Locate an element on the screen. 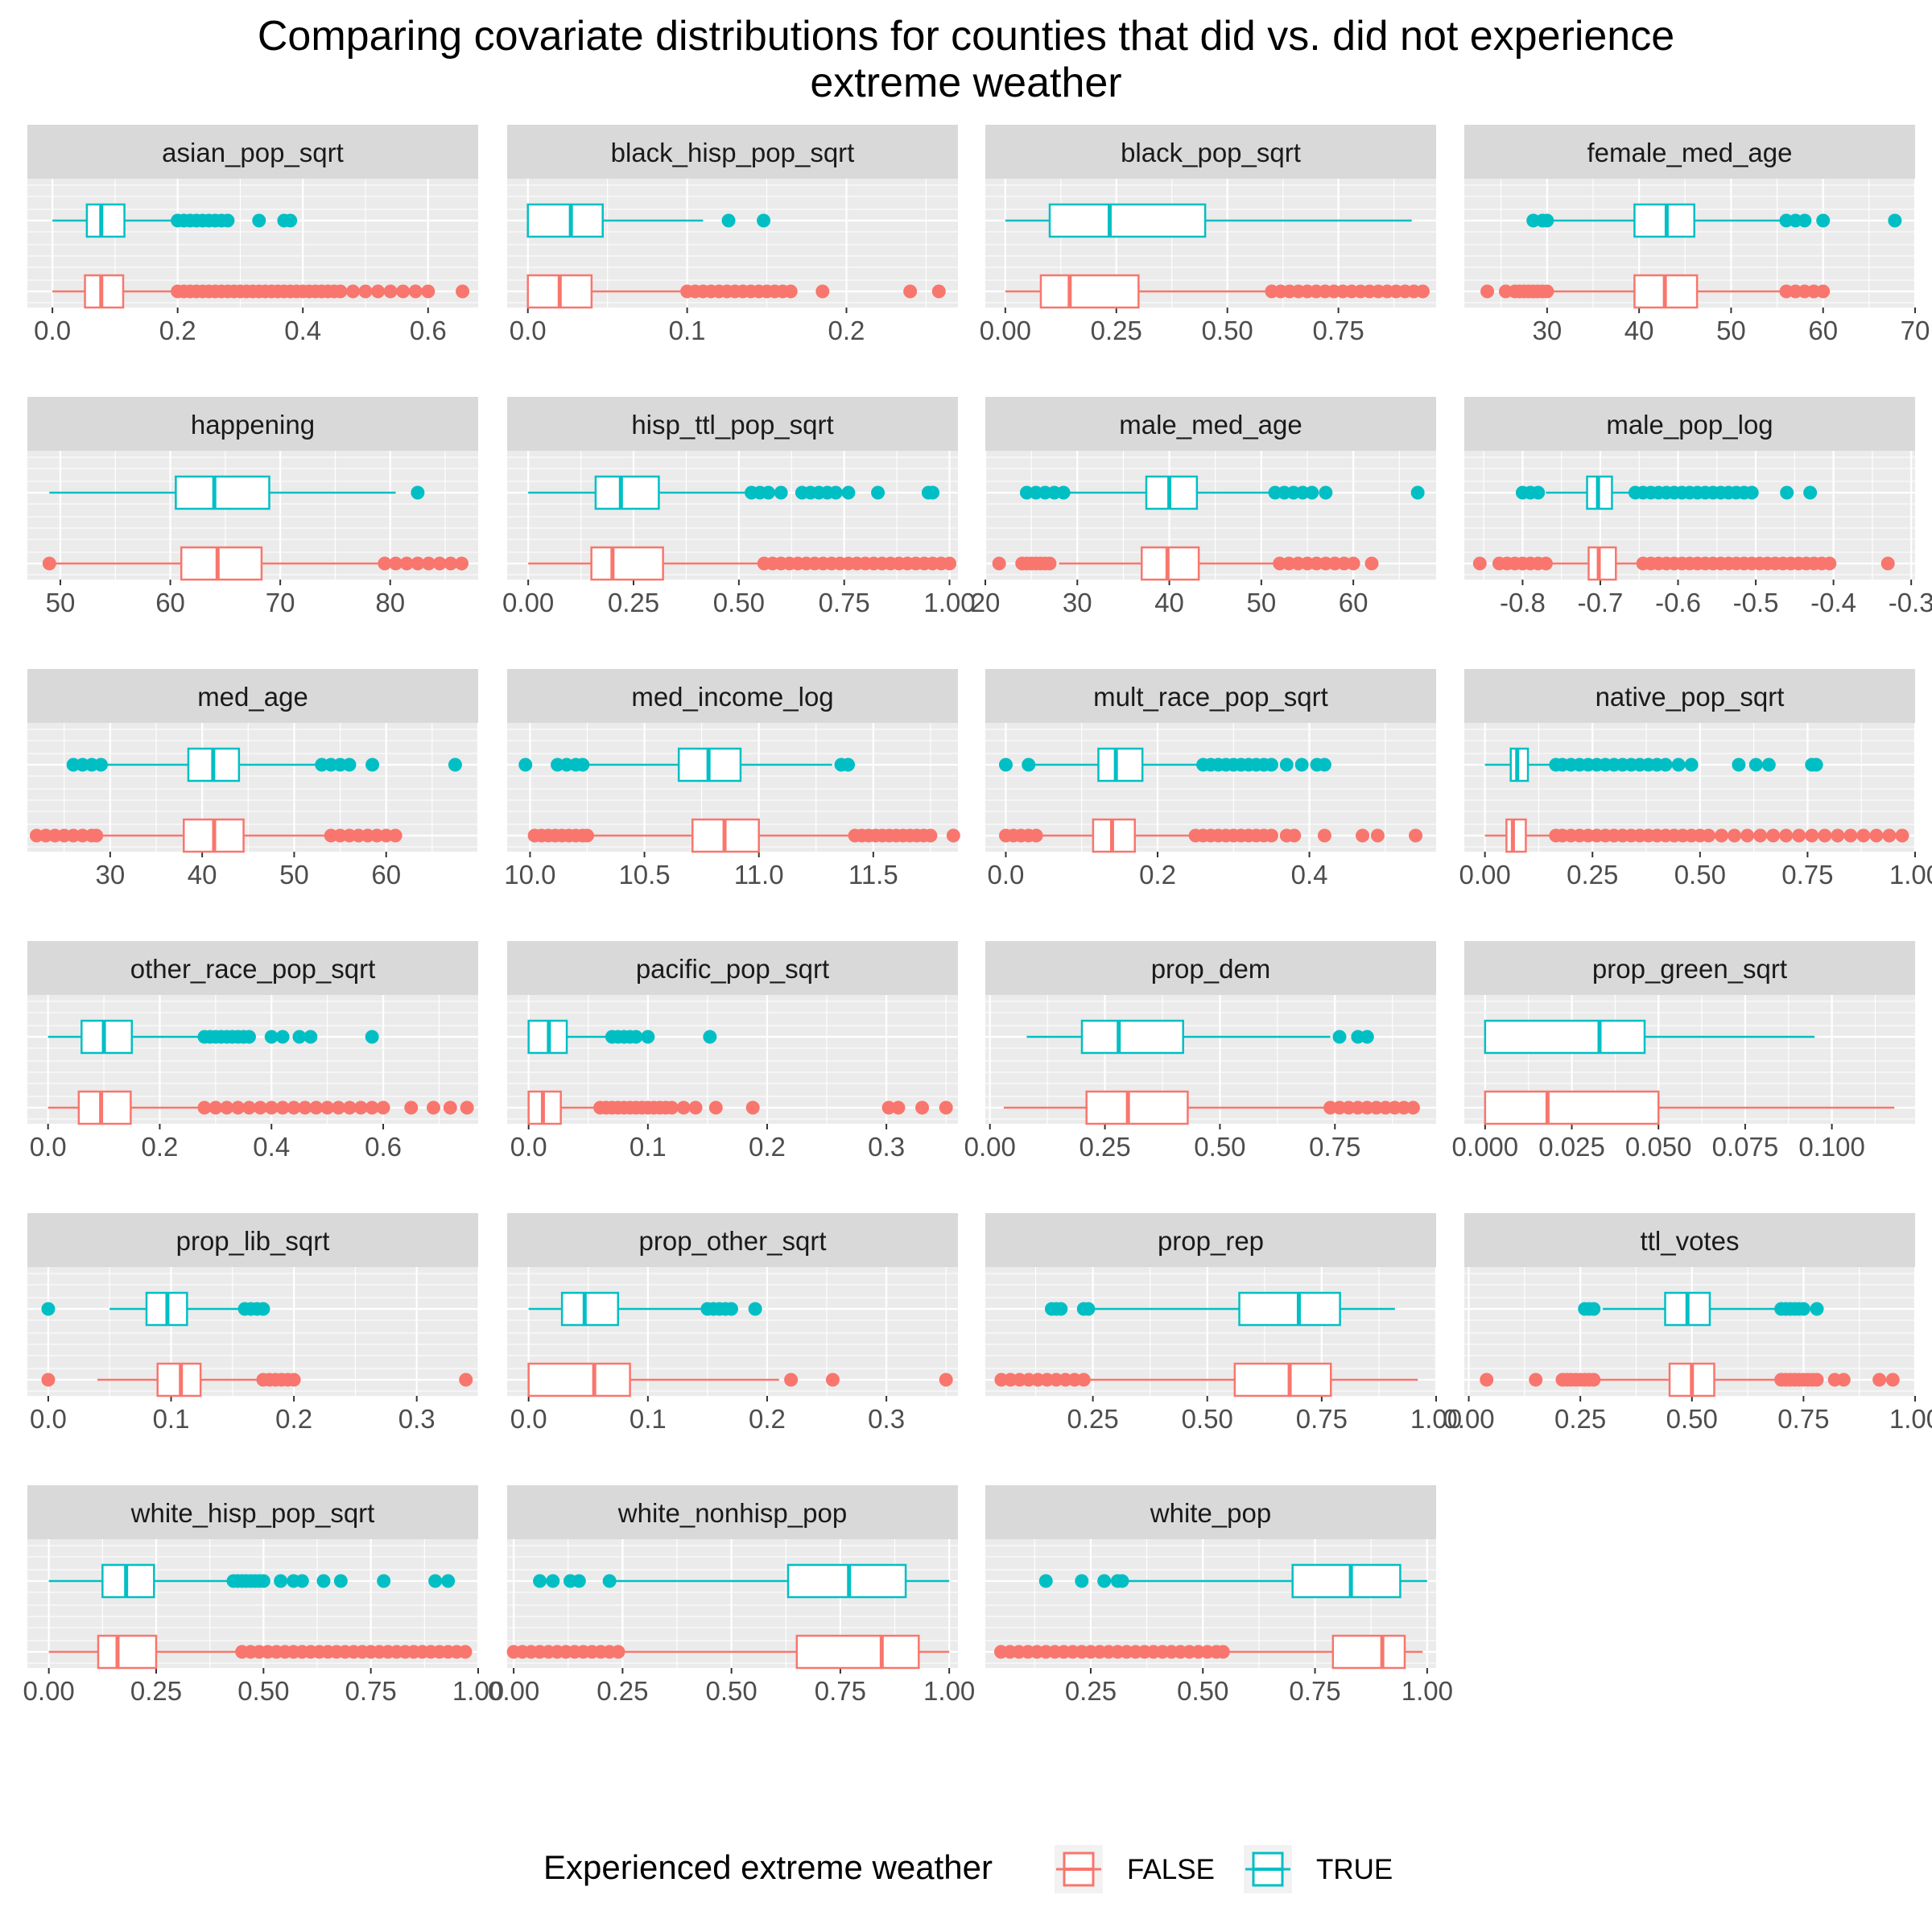  x-tick-label: -0.4 is located at coordinates (1833, 602).